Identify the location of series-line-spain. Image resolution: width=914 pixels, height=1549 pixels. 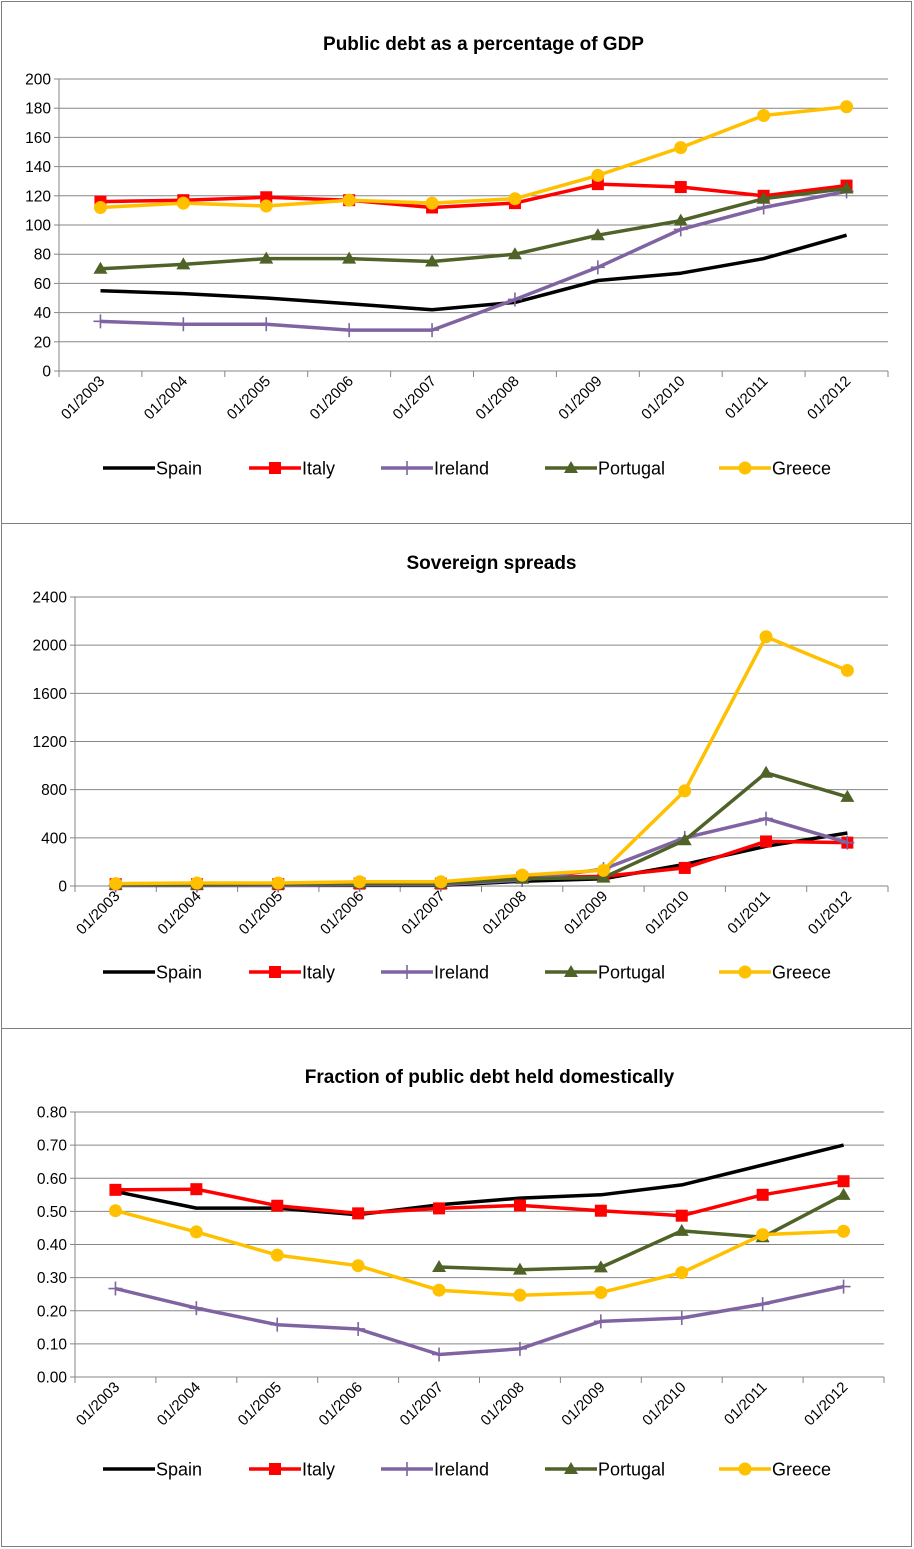
(480, 1180).